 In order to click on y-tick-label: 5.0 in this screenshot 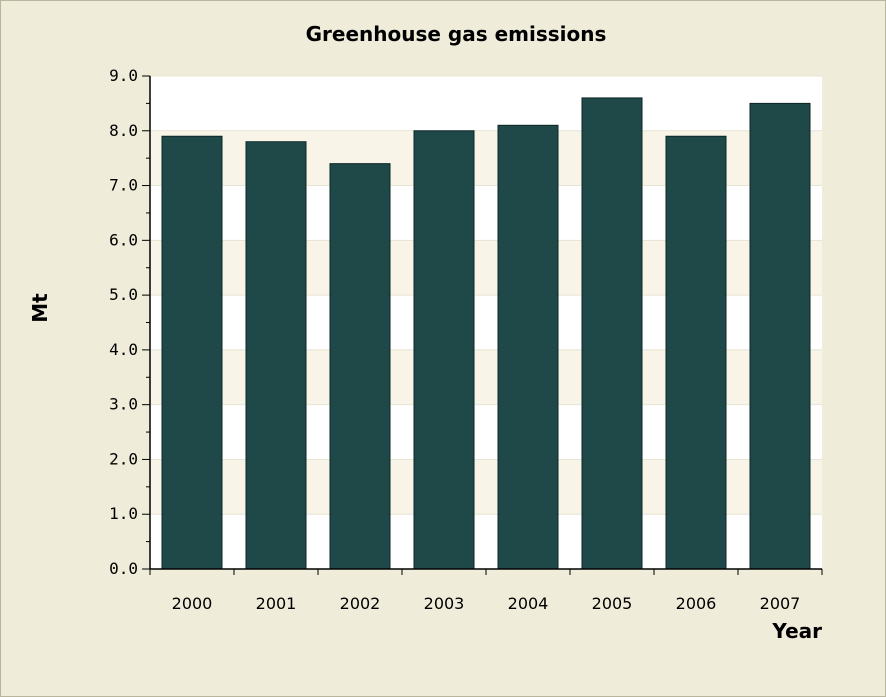, I will do `click(123, 294)`.